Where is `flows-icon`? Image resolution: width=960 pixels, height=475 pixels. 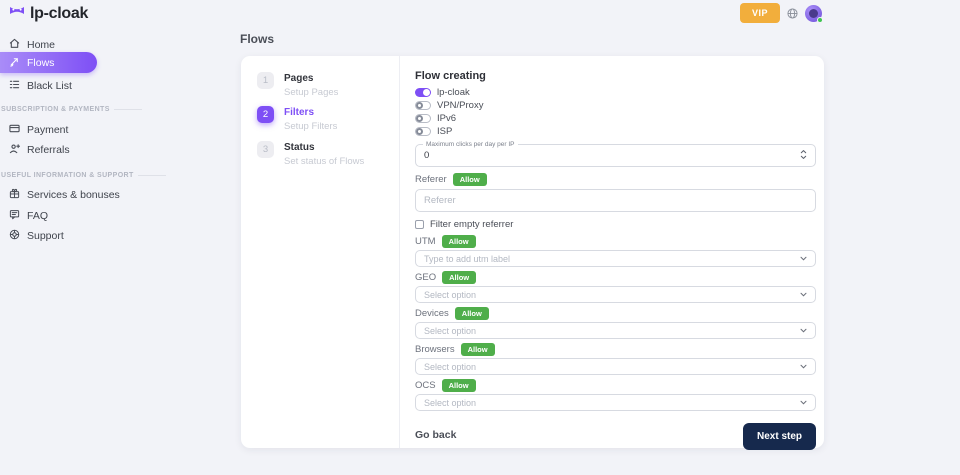 flows-icon is located at coordinates (14, 63).